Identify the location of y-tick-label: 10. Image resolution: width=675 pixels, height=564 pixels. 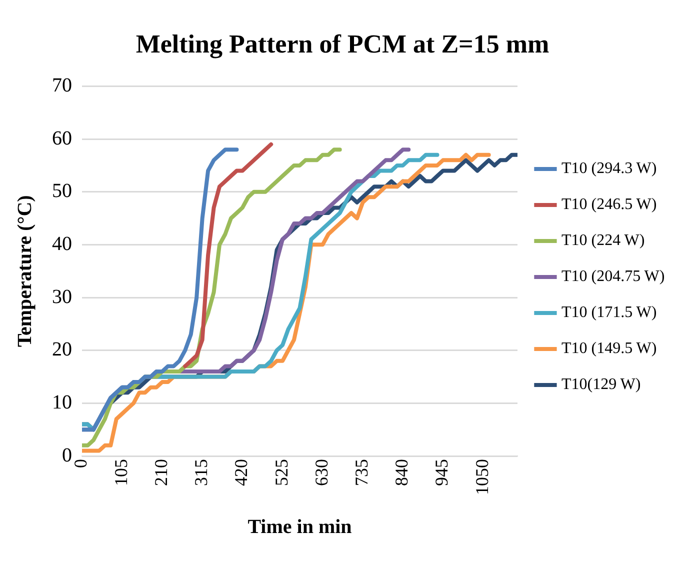
(62, 402).